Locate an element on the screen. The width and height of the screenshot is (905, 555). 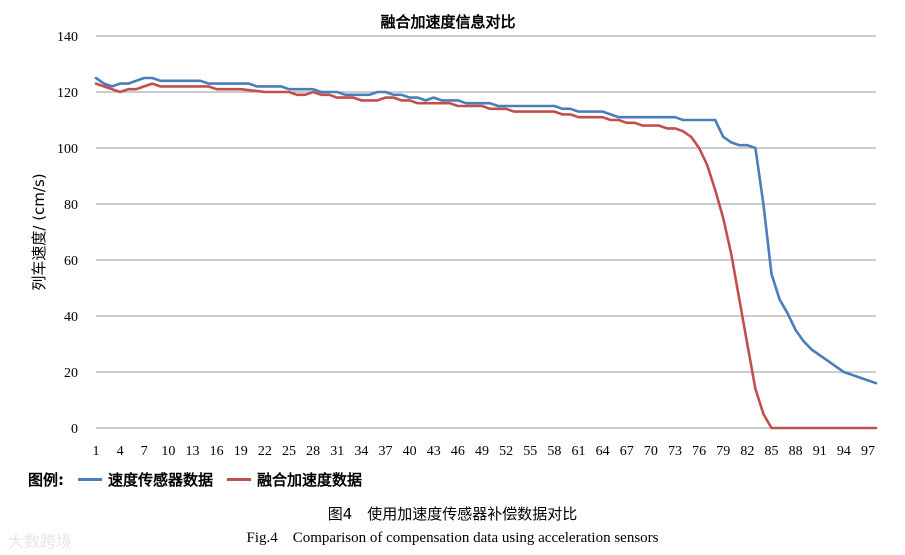
x-tick-label-37: 37 is located at coordinates (385, 451).